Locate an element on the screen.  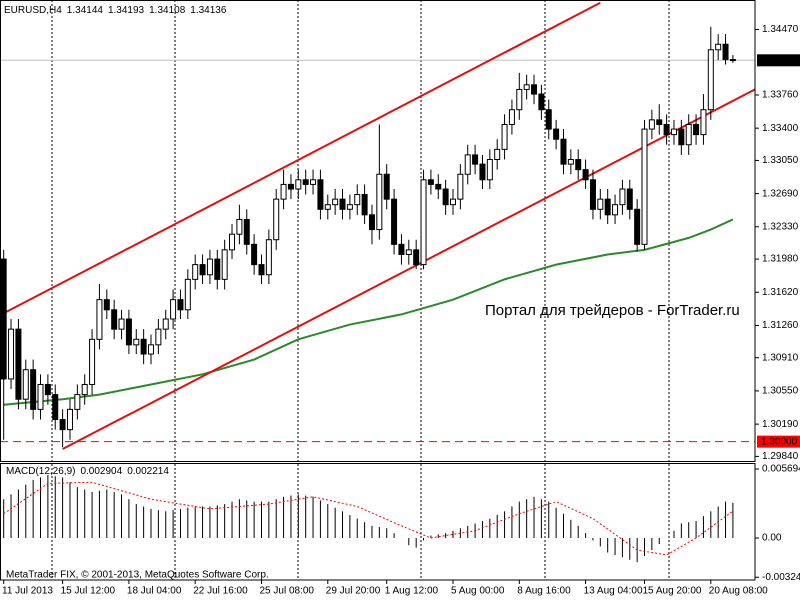
y-tick-label: 1.31980 is located at coordinates (780, 259).